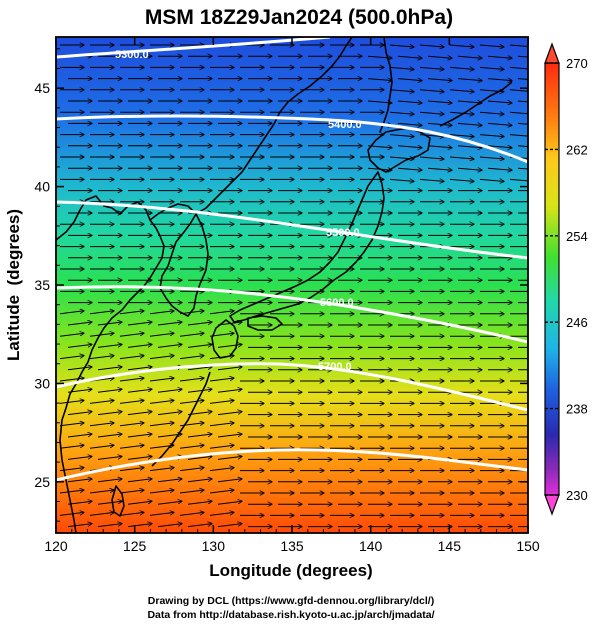 The image size is (599, 625). I want to click on coast-kuril, so click(476, 104).